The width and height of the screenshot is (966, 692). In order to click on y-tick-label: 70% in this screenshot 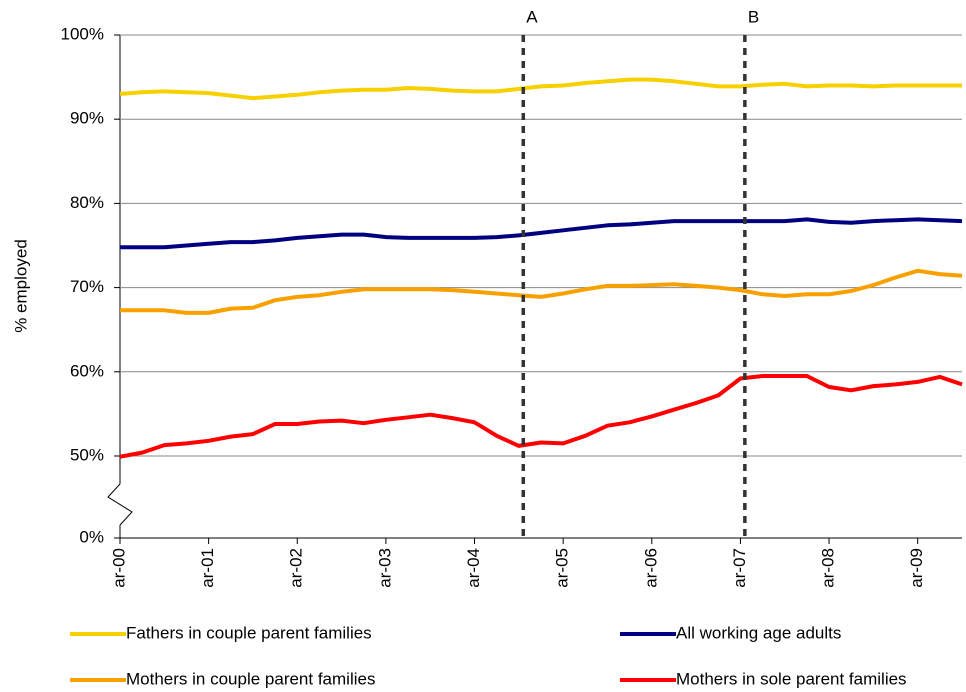, I will do `click(87, 286)`.